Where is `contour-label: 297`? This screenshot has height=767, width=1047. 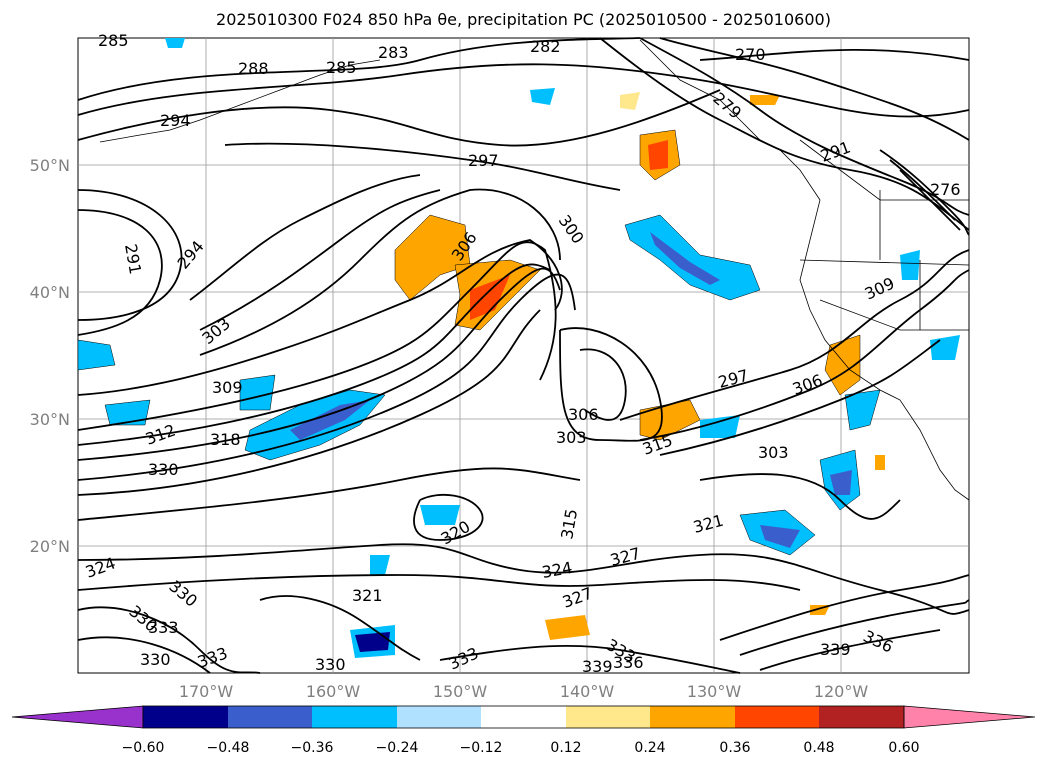 contour-label: 297 is located at coordinates (483, 160).